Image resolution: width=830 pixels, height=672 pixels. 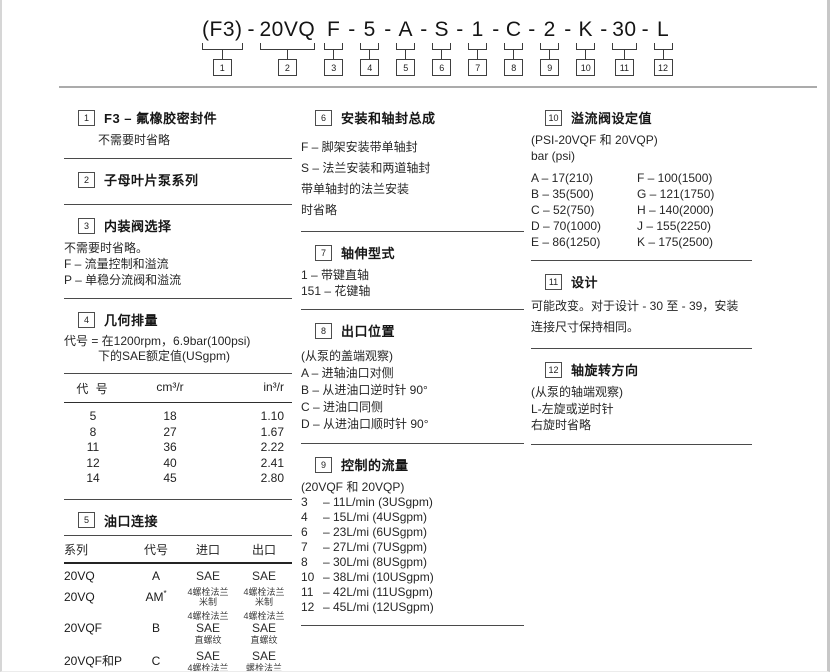 I want to click on section-text-line: (PSI-20VQF 和 20VQP), so click(x=594, y=140).